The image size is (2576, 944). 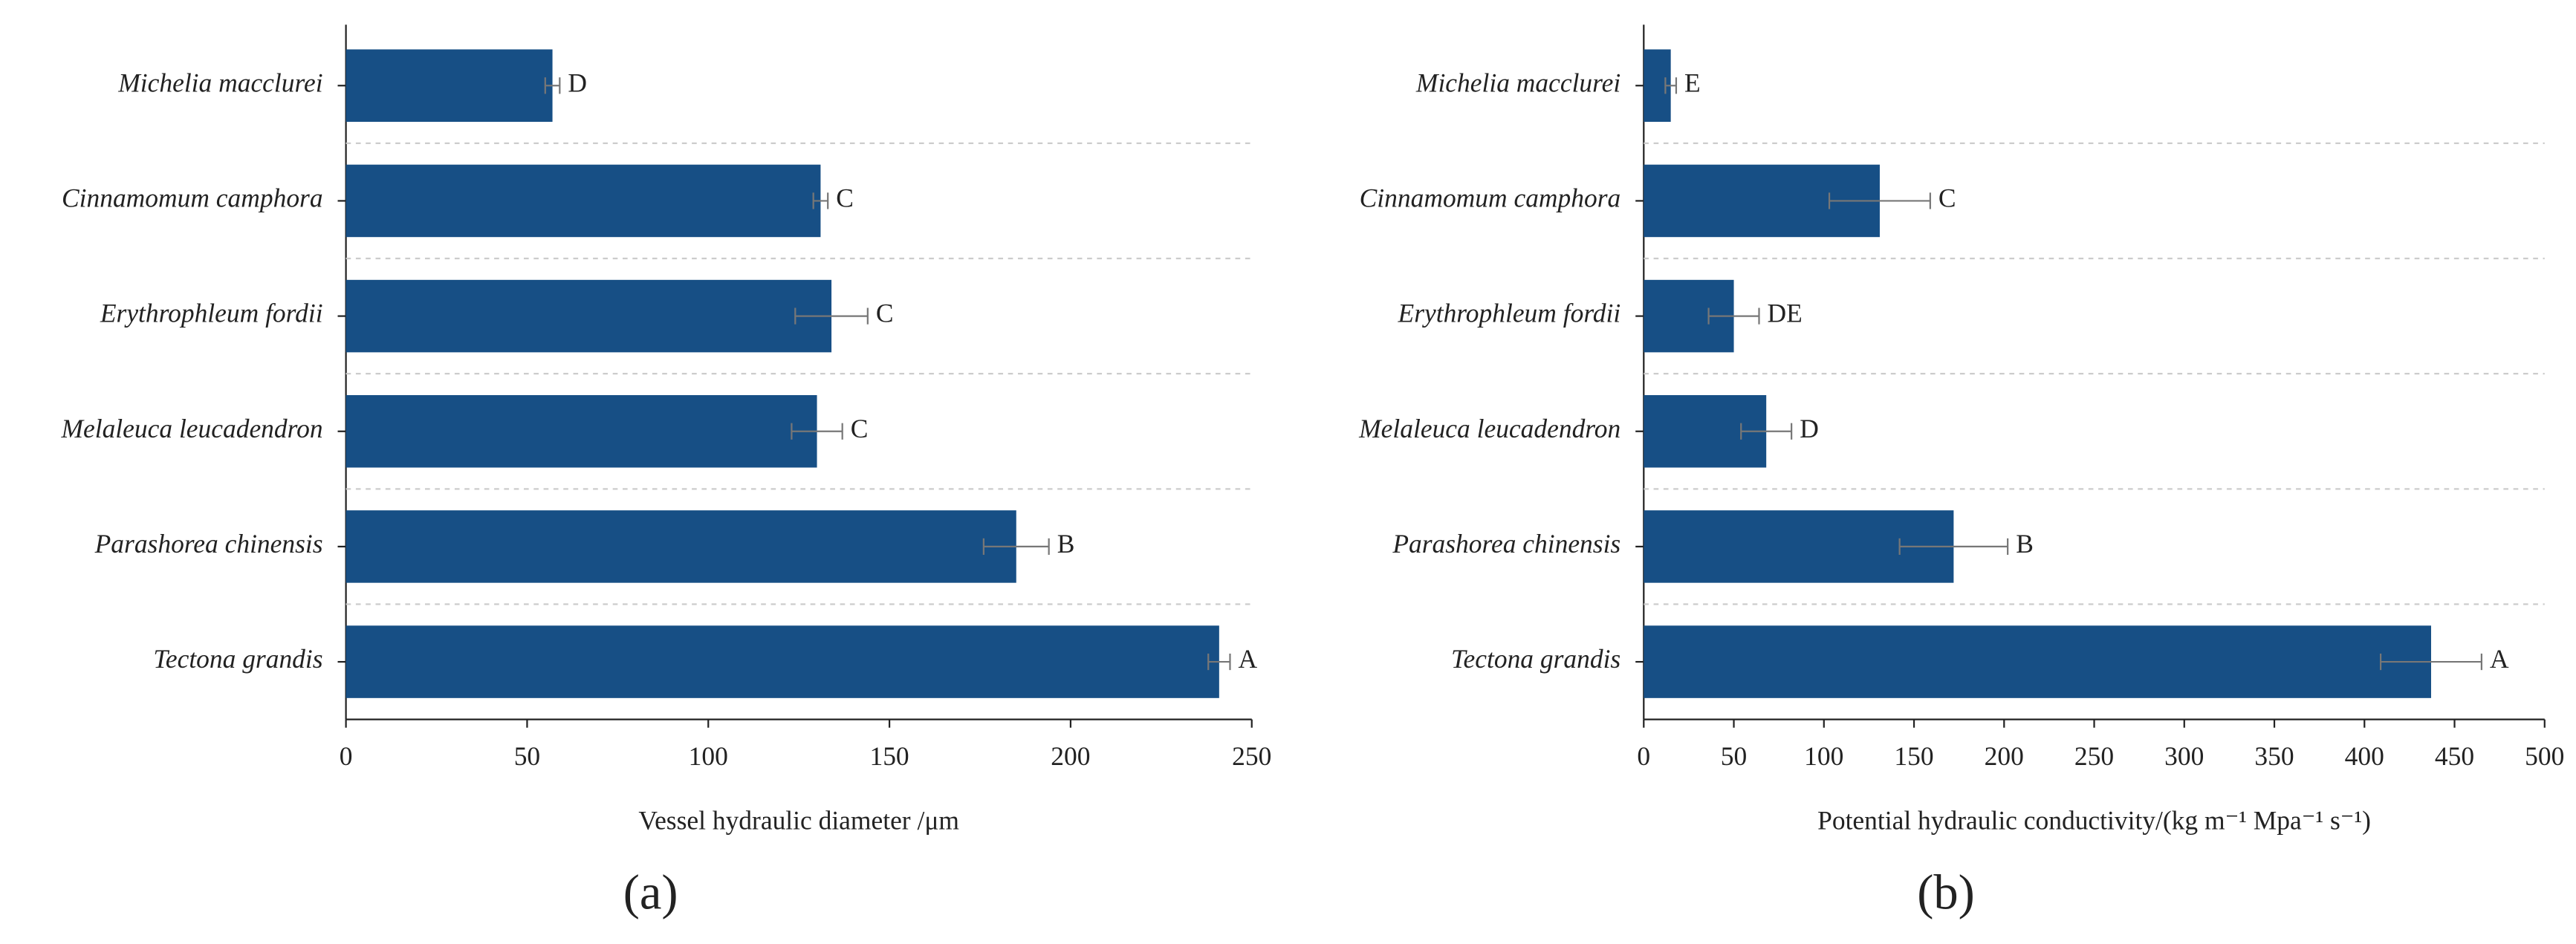 I want to click on significance-label: DE, so click(x=1785, y=313).